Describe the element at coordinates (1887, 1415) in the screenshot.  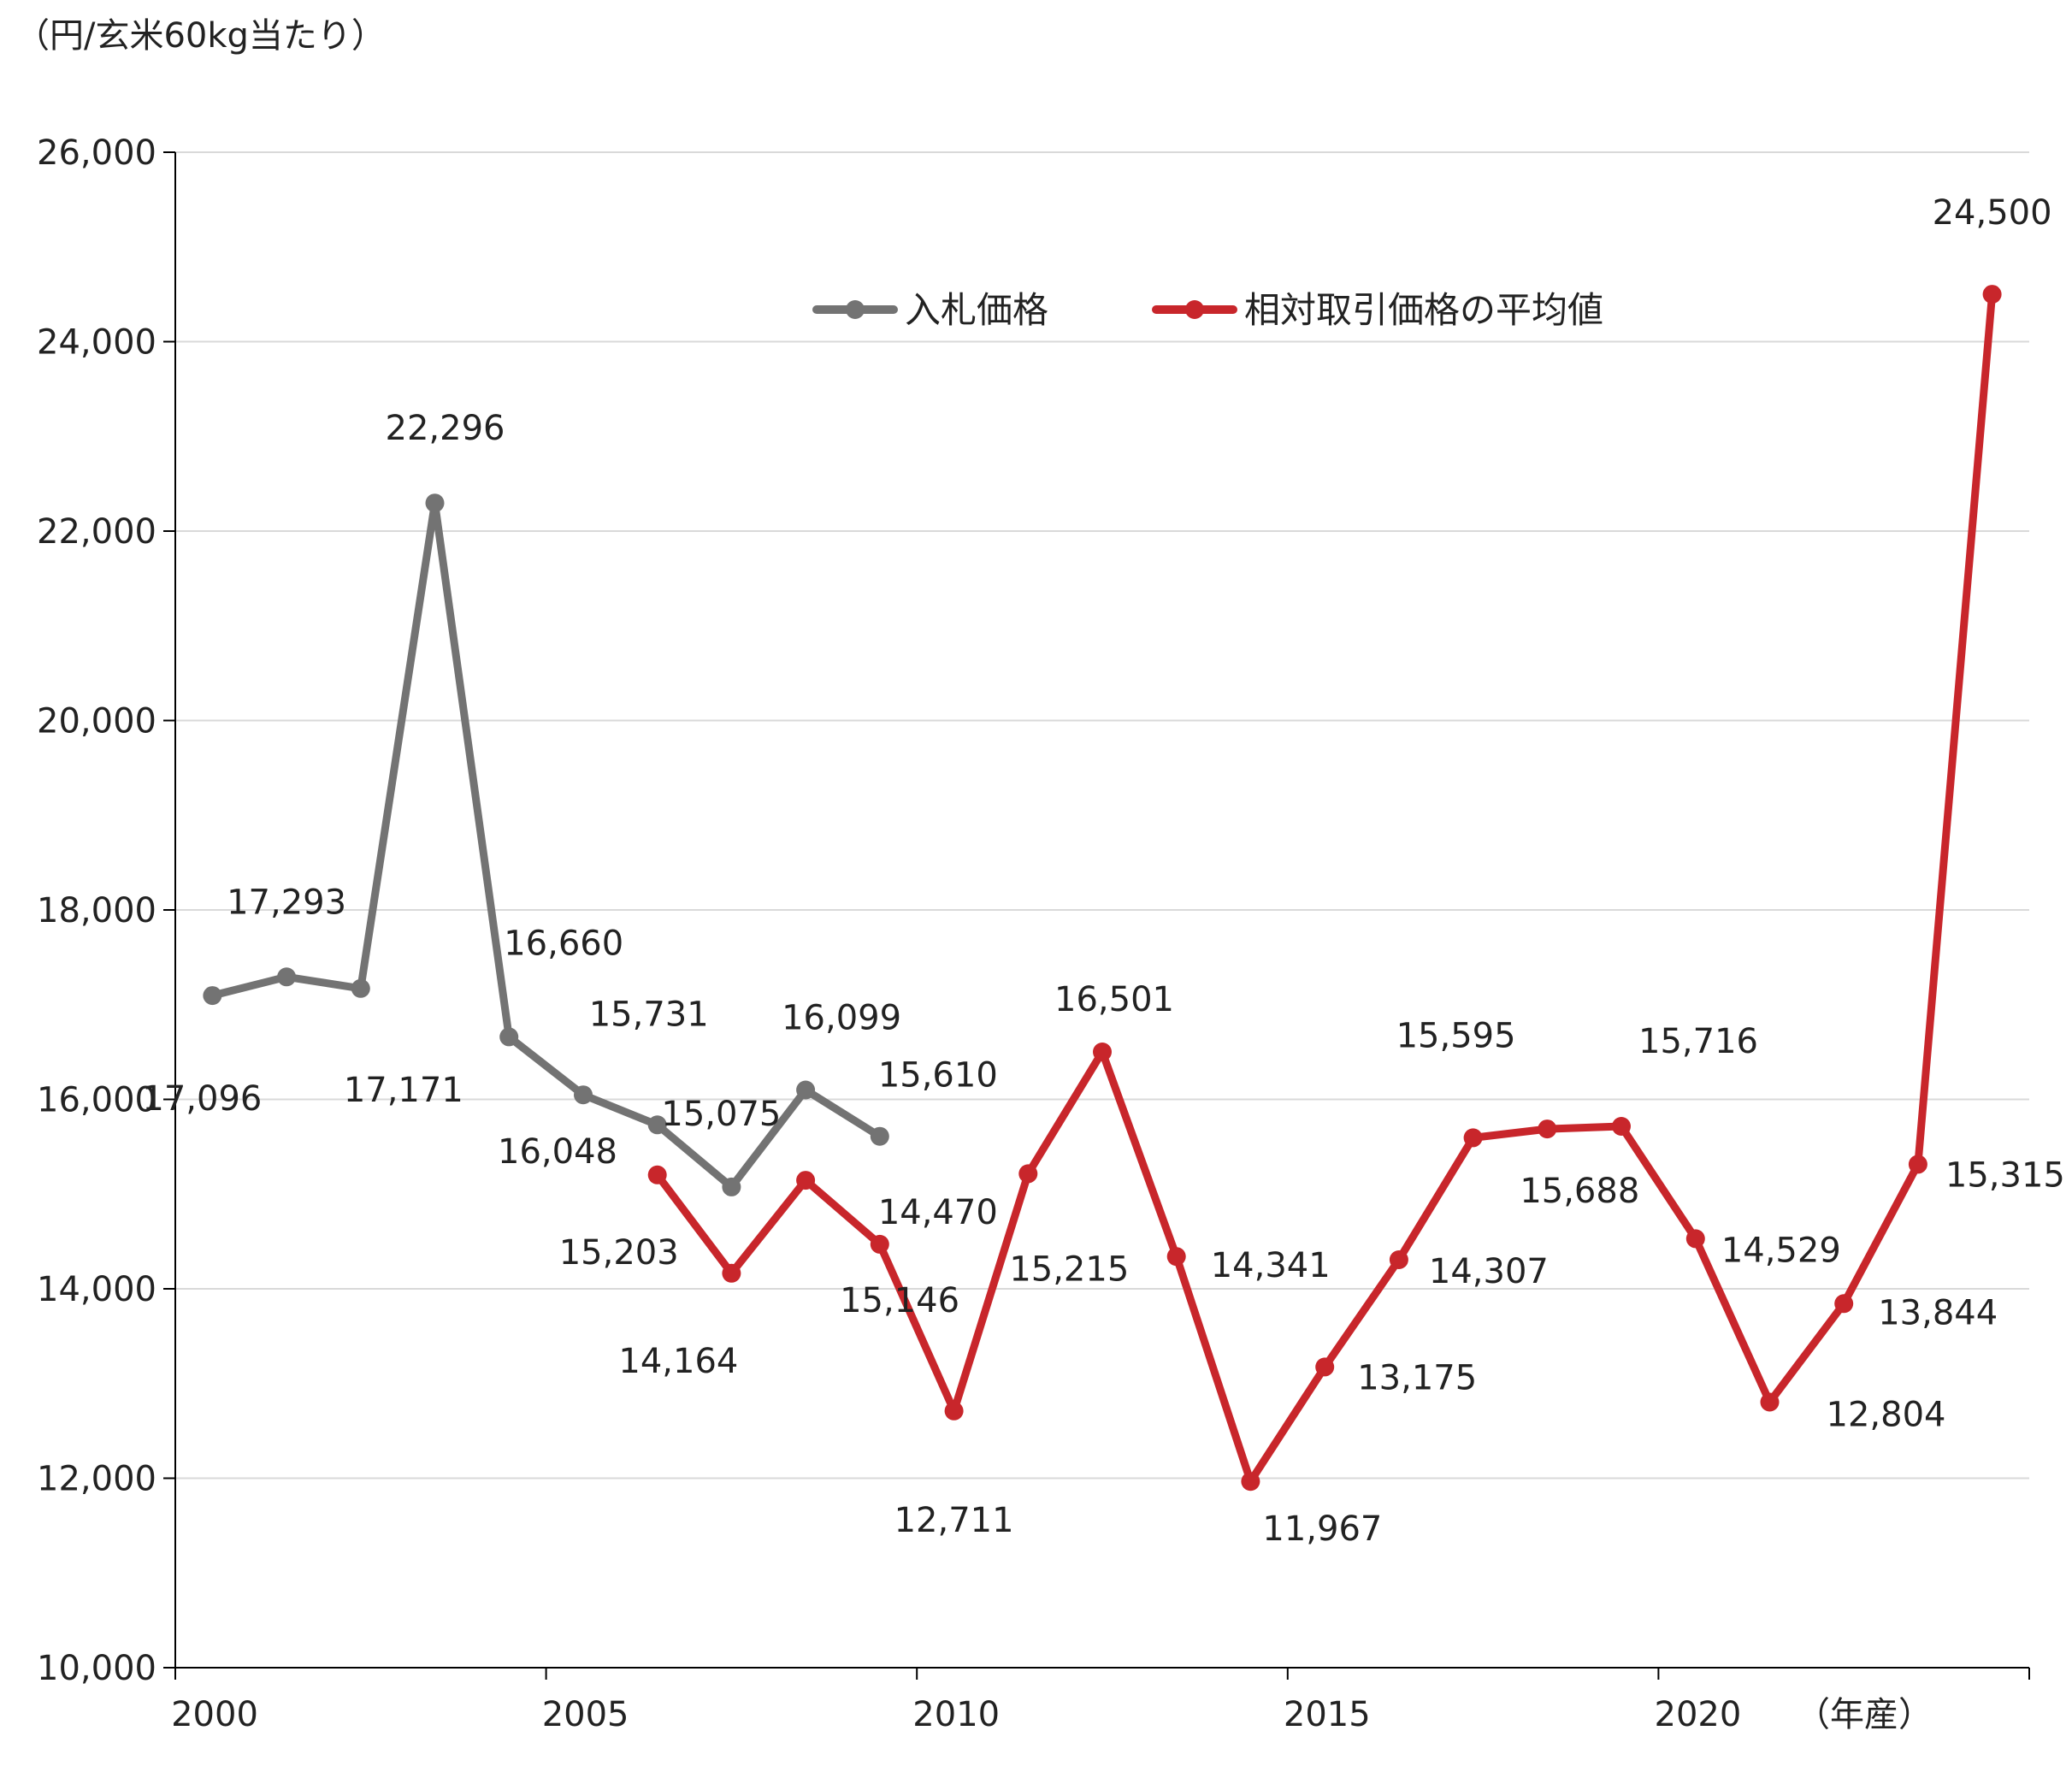
I see `data-label-relative-price: 12,804` at that location.